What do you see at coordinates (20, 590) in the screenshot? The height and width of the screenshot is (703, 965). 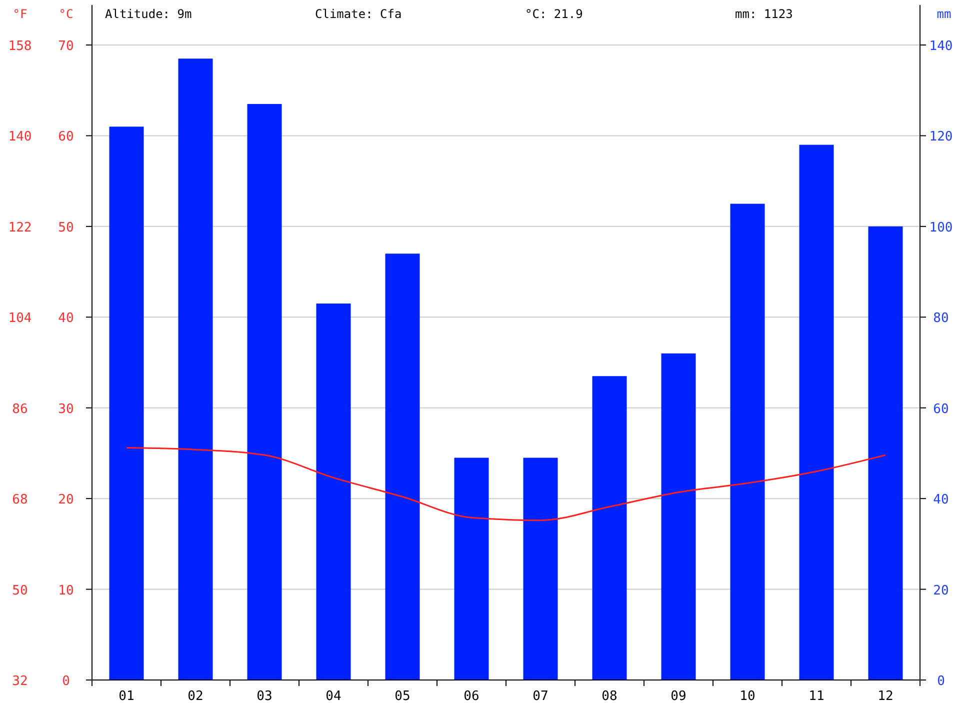 I see `y3-tick-label: 50` at bounding box center [20, 590].